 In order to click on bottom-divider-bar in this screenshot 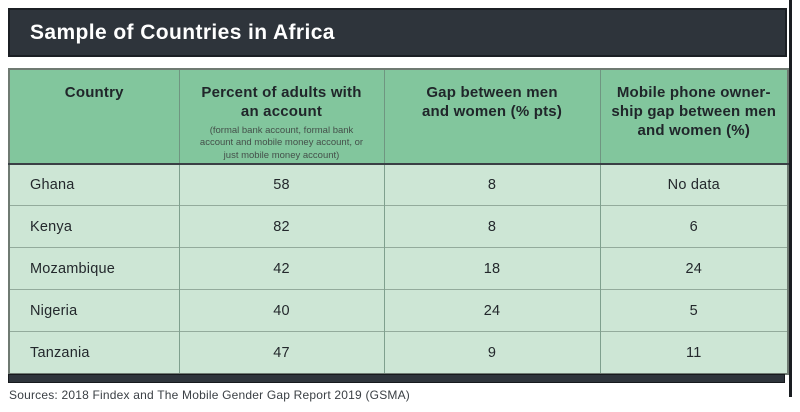, I will do `click(396, 378)`.